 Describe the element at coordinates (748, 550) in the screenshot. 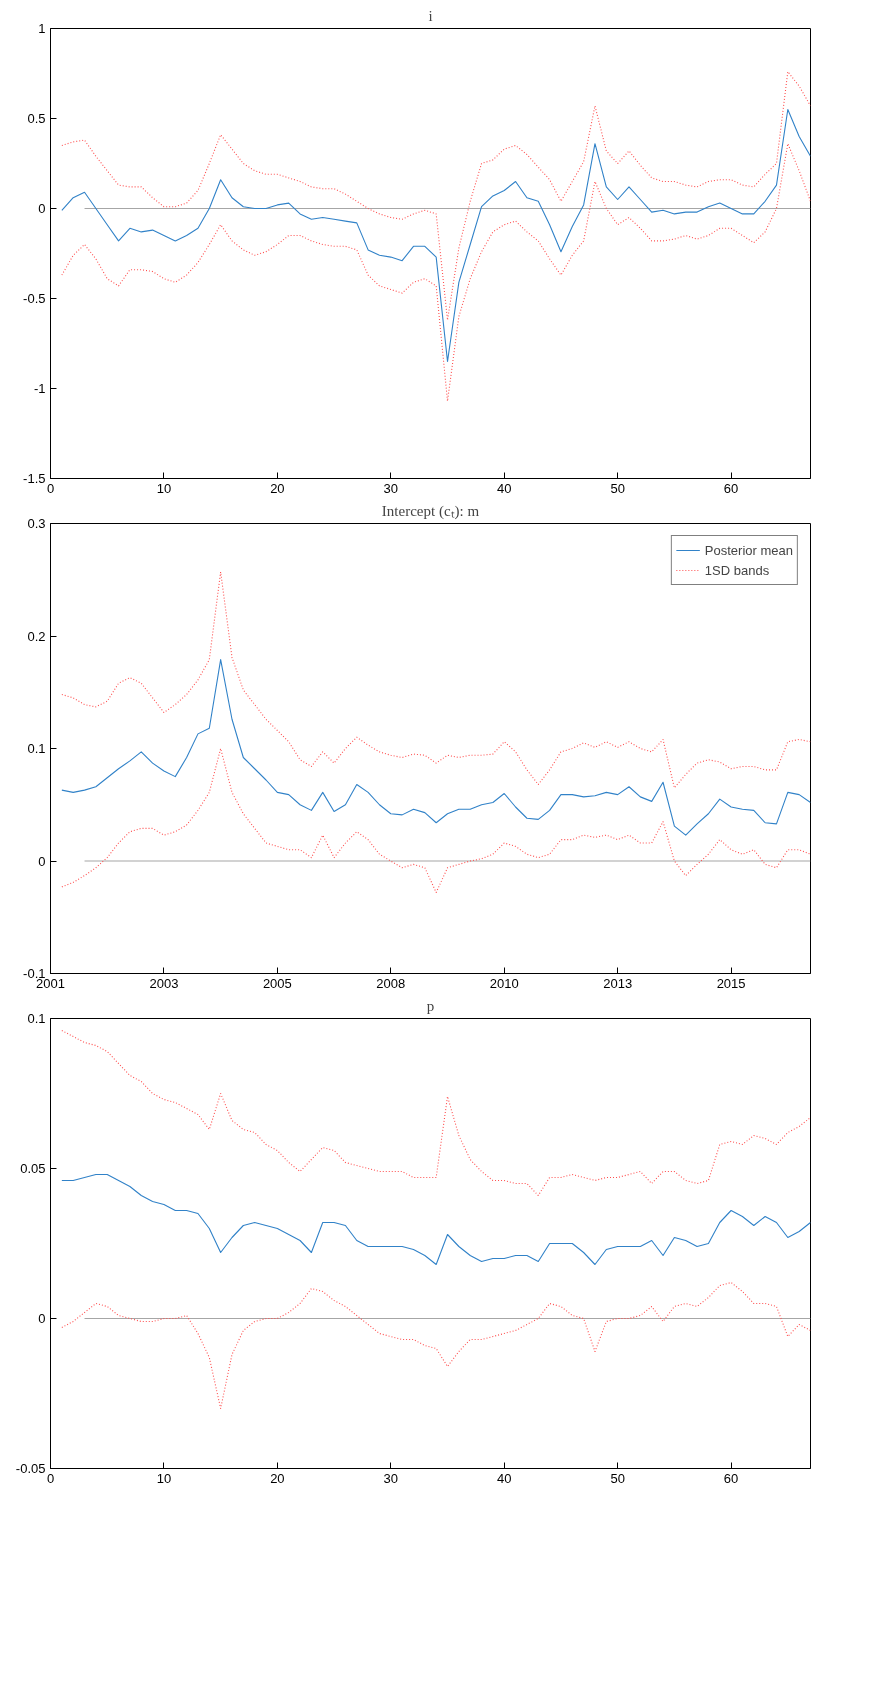

I see `legend-label: Posterior mean` at that location.